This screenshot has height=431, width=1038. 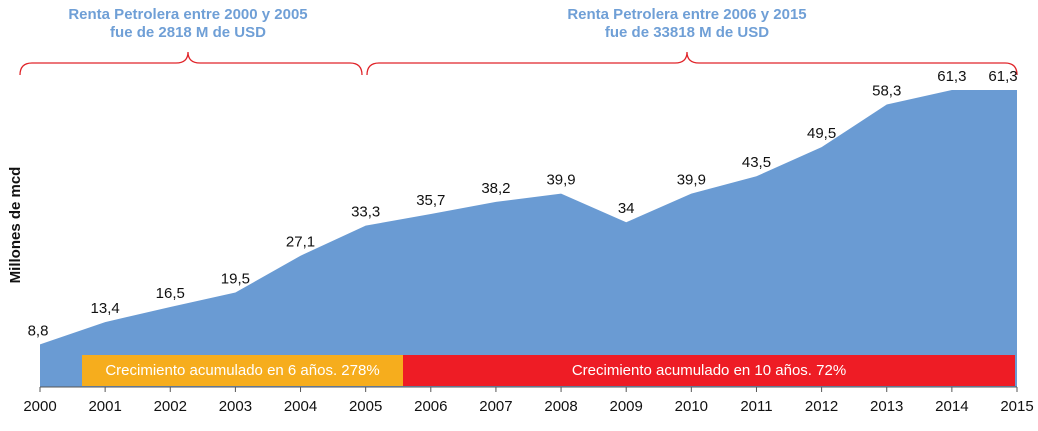 What do you see at coordinates (626, 208) in the screenshot?
I see `value-label: 34` at bounding box center [626, 208].